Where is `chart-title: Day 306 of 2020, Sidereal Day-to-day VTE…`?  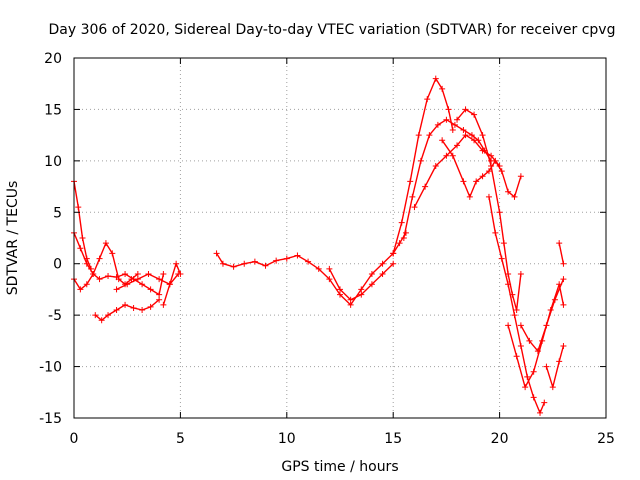 chart-title: Day 306 of 2020, Sidereal Day-to-day VTE… is located at coordinates (332, 30).